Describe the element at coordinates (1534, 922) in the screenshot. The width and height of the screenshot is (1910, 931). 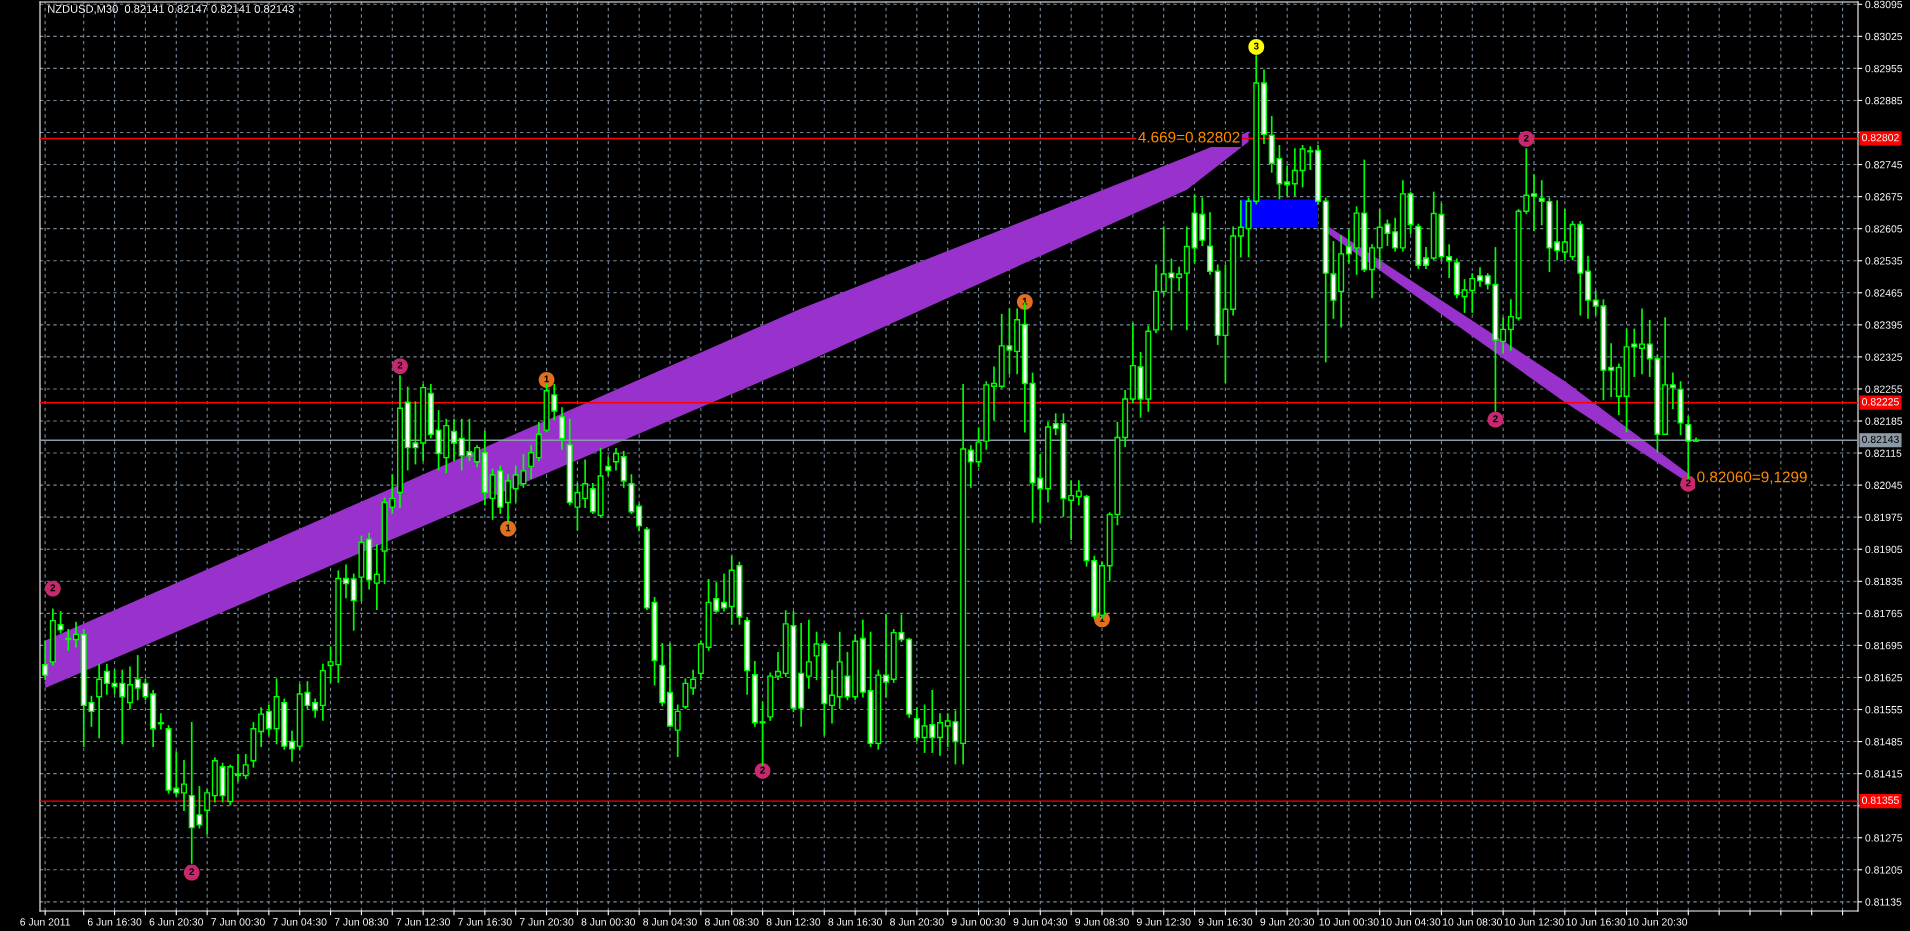
I see `x-tick-label: 10 Jun 12:30` at that location.